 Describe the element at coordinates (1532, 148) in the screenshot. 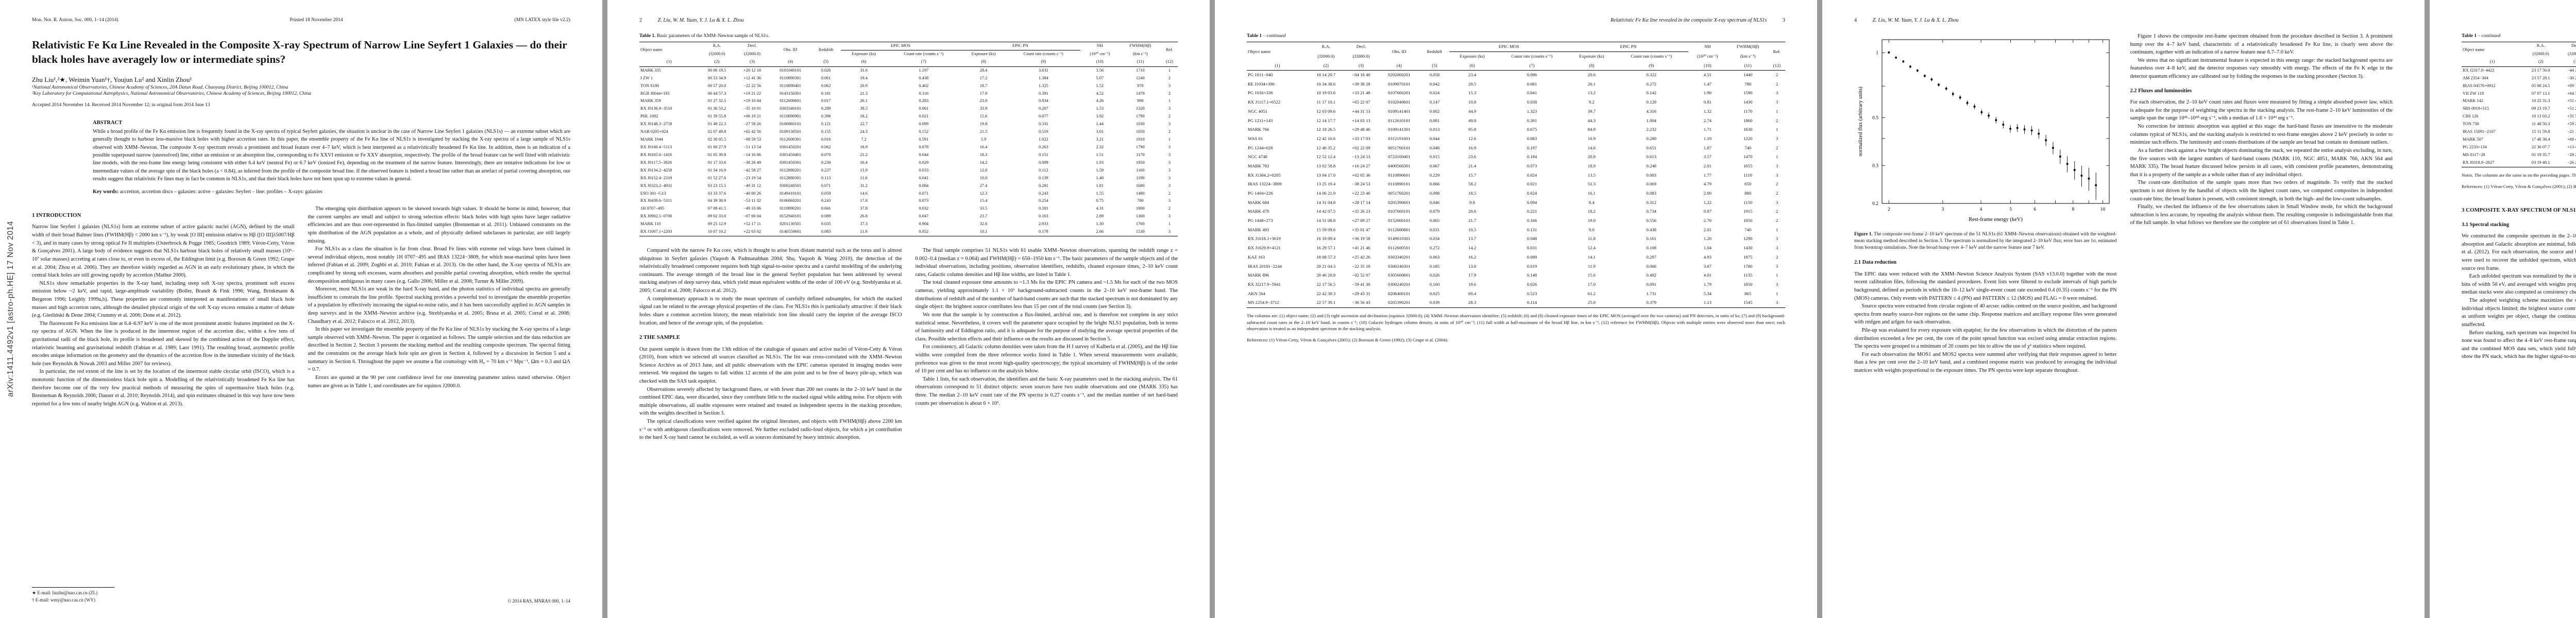

I see `cell-mos-rate: 0.197` at that location.